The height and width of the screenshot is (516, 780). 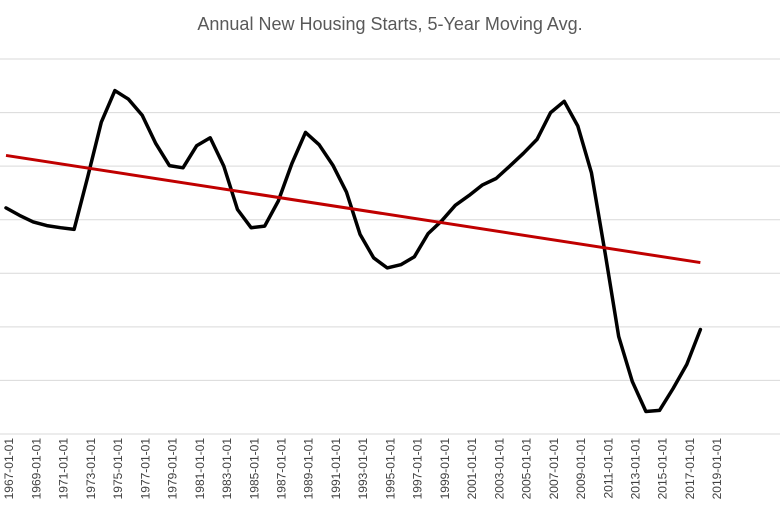 What do you see at coordinates (390, 469) in the screenshot?
I see `x-tick-label: 1995-01-01` at bounding box center [390, 469].